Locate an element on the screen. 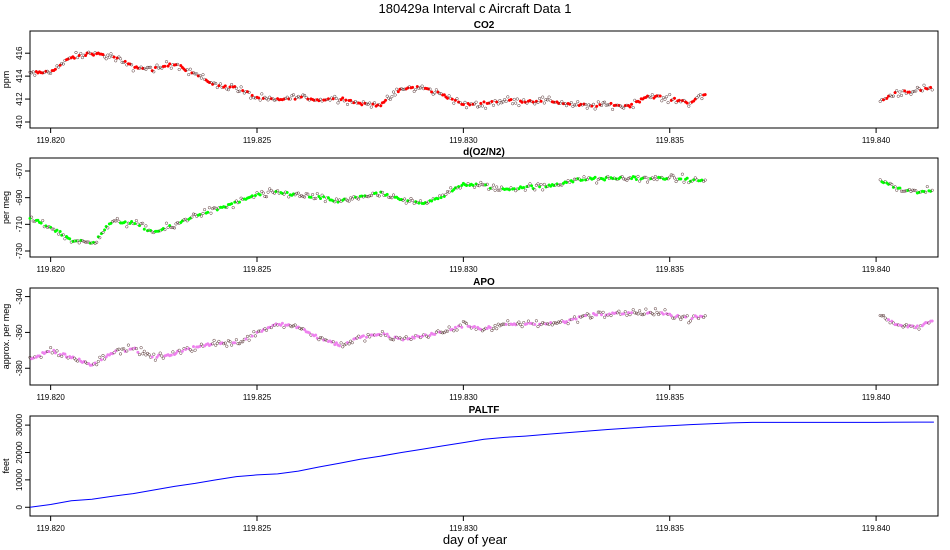 This screenshot has height=550, width=950. y-tick-label: 416 is located at coordinates (19, 53).